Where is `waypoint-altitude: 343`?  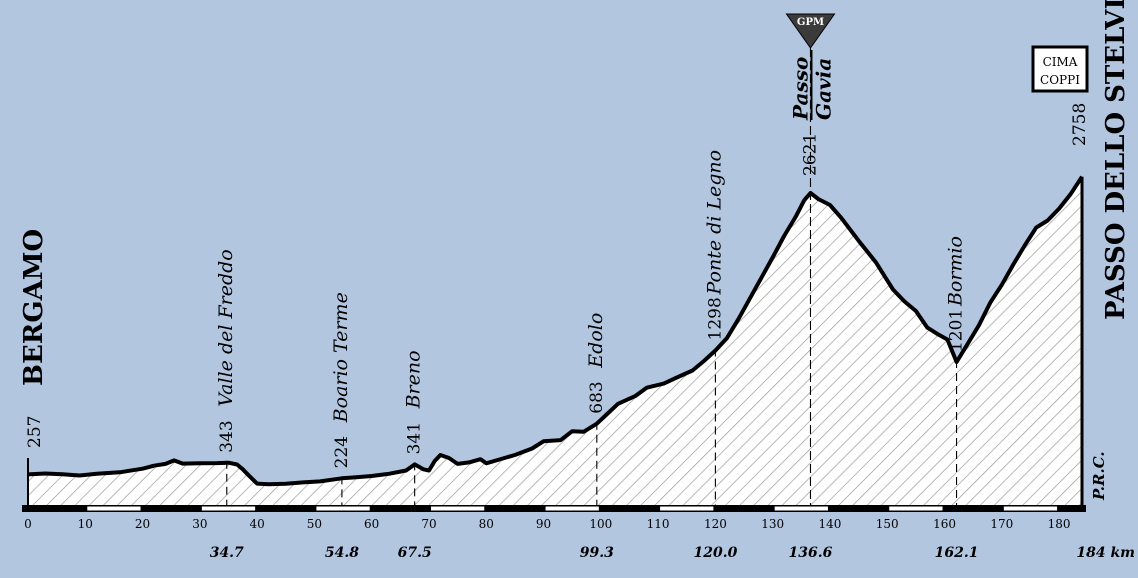 waypoint-altitude: 343 is located at coordinates (227, 436).